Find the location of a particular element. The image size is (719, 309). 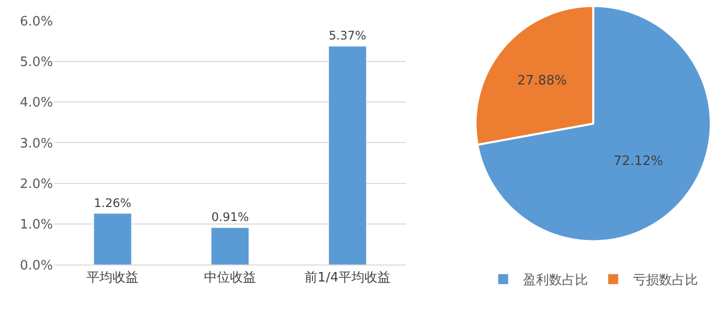

y-tick-label: 6.0% is located at coordinates (36, 22).